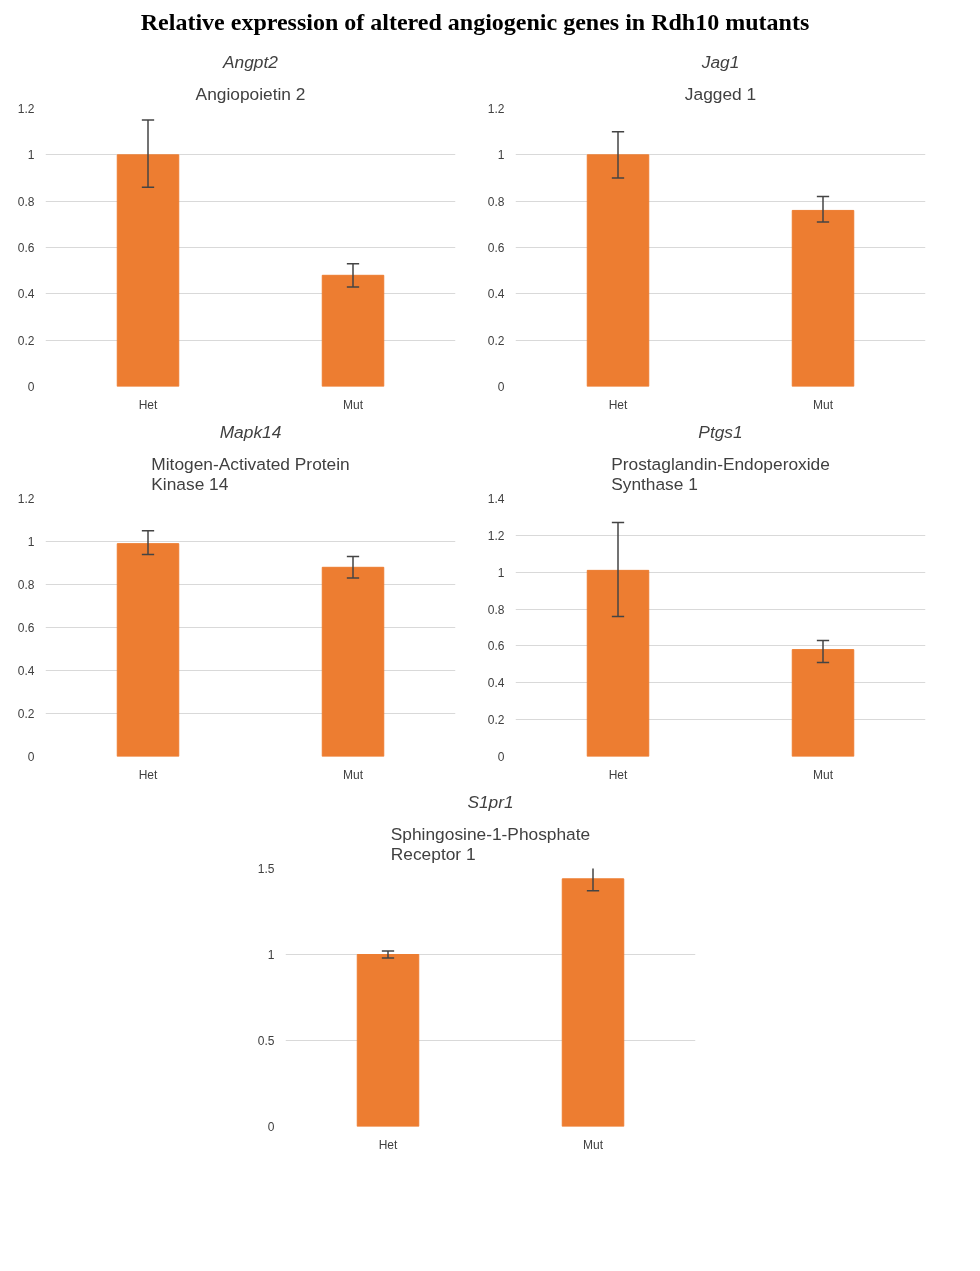 The image size is (980, 1271). What do you see at coordinates (250, 93) in the screenshot?
I see `chart-subtitle: Angiopoietin 2` at bounding box center [250, 93].